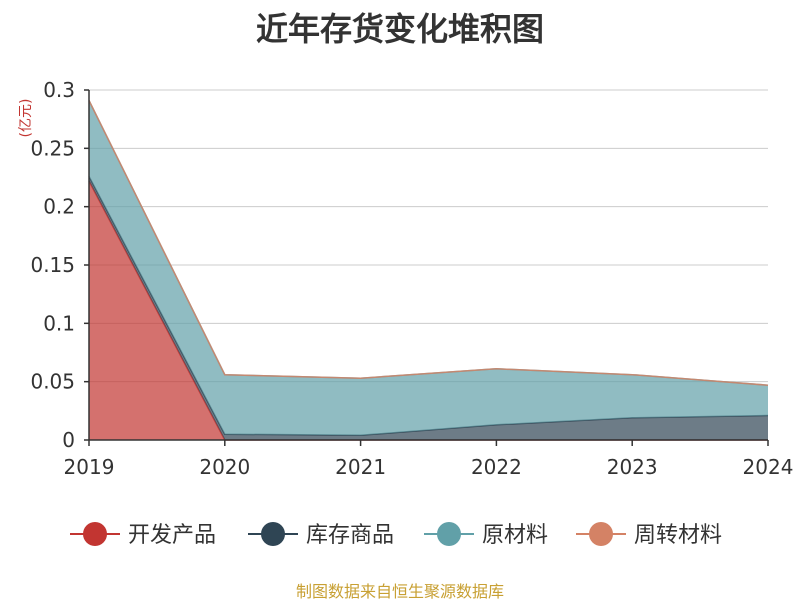 The height and width of the screenshot is (602, 800). What do you see at coordinates (678, 535) in the screenshot?
I see `legend-label: 周转材料` at bounding box center [678, 535].